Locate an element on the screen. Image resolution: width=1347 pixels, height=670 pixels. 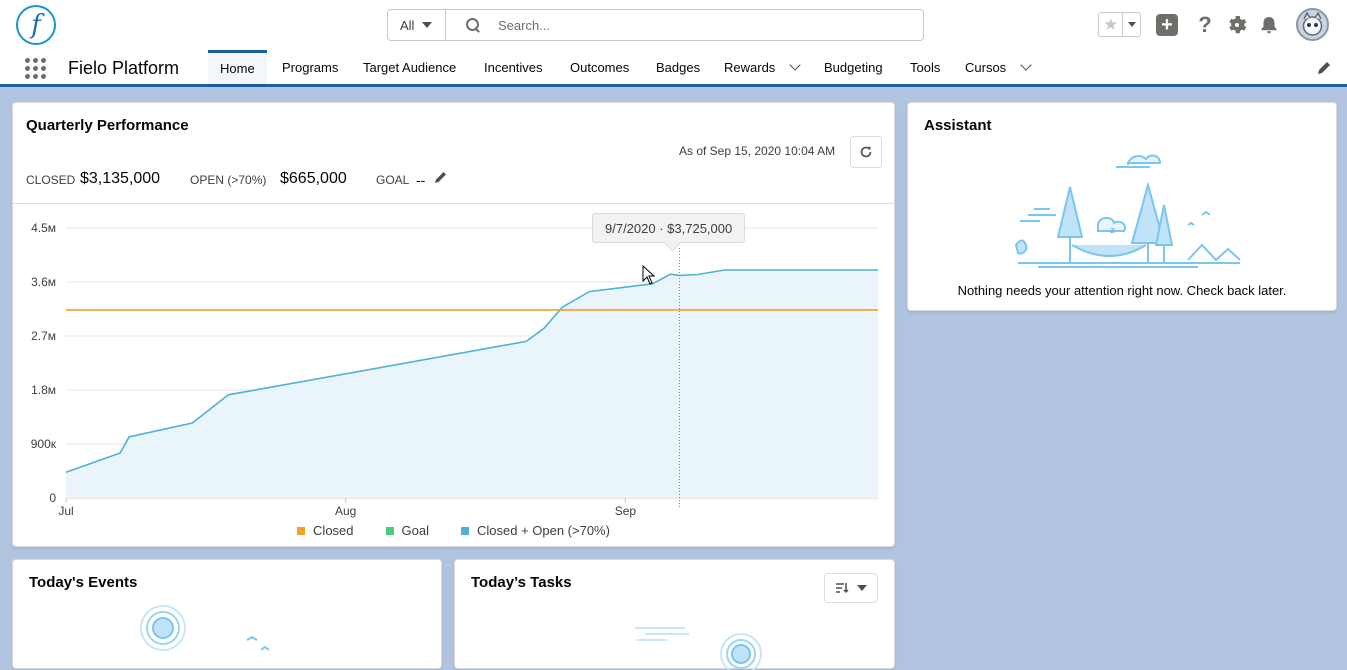
tab-label: Cursos is located at coordinates (986, 67).